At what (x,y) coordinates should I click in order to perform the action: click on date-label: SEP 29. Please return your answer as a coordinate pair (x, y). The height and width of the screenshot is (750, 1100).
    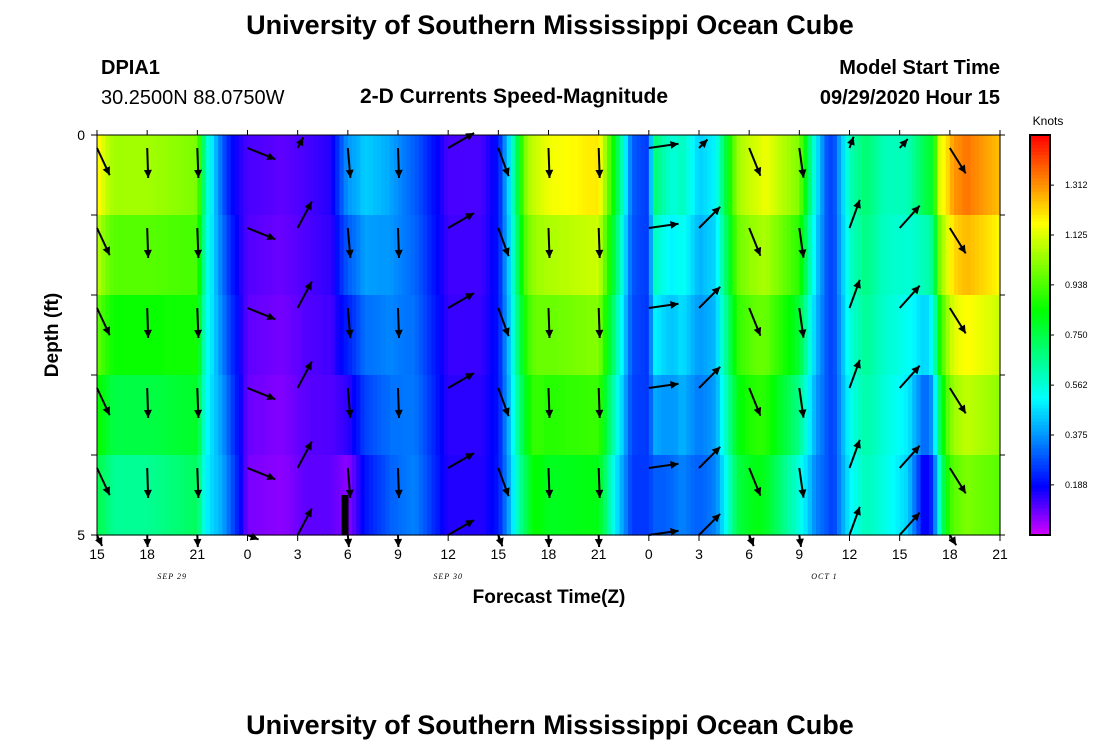
    Looking at the image, I should click on (172, 576).